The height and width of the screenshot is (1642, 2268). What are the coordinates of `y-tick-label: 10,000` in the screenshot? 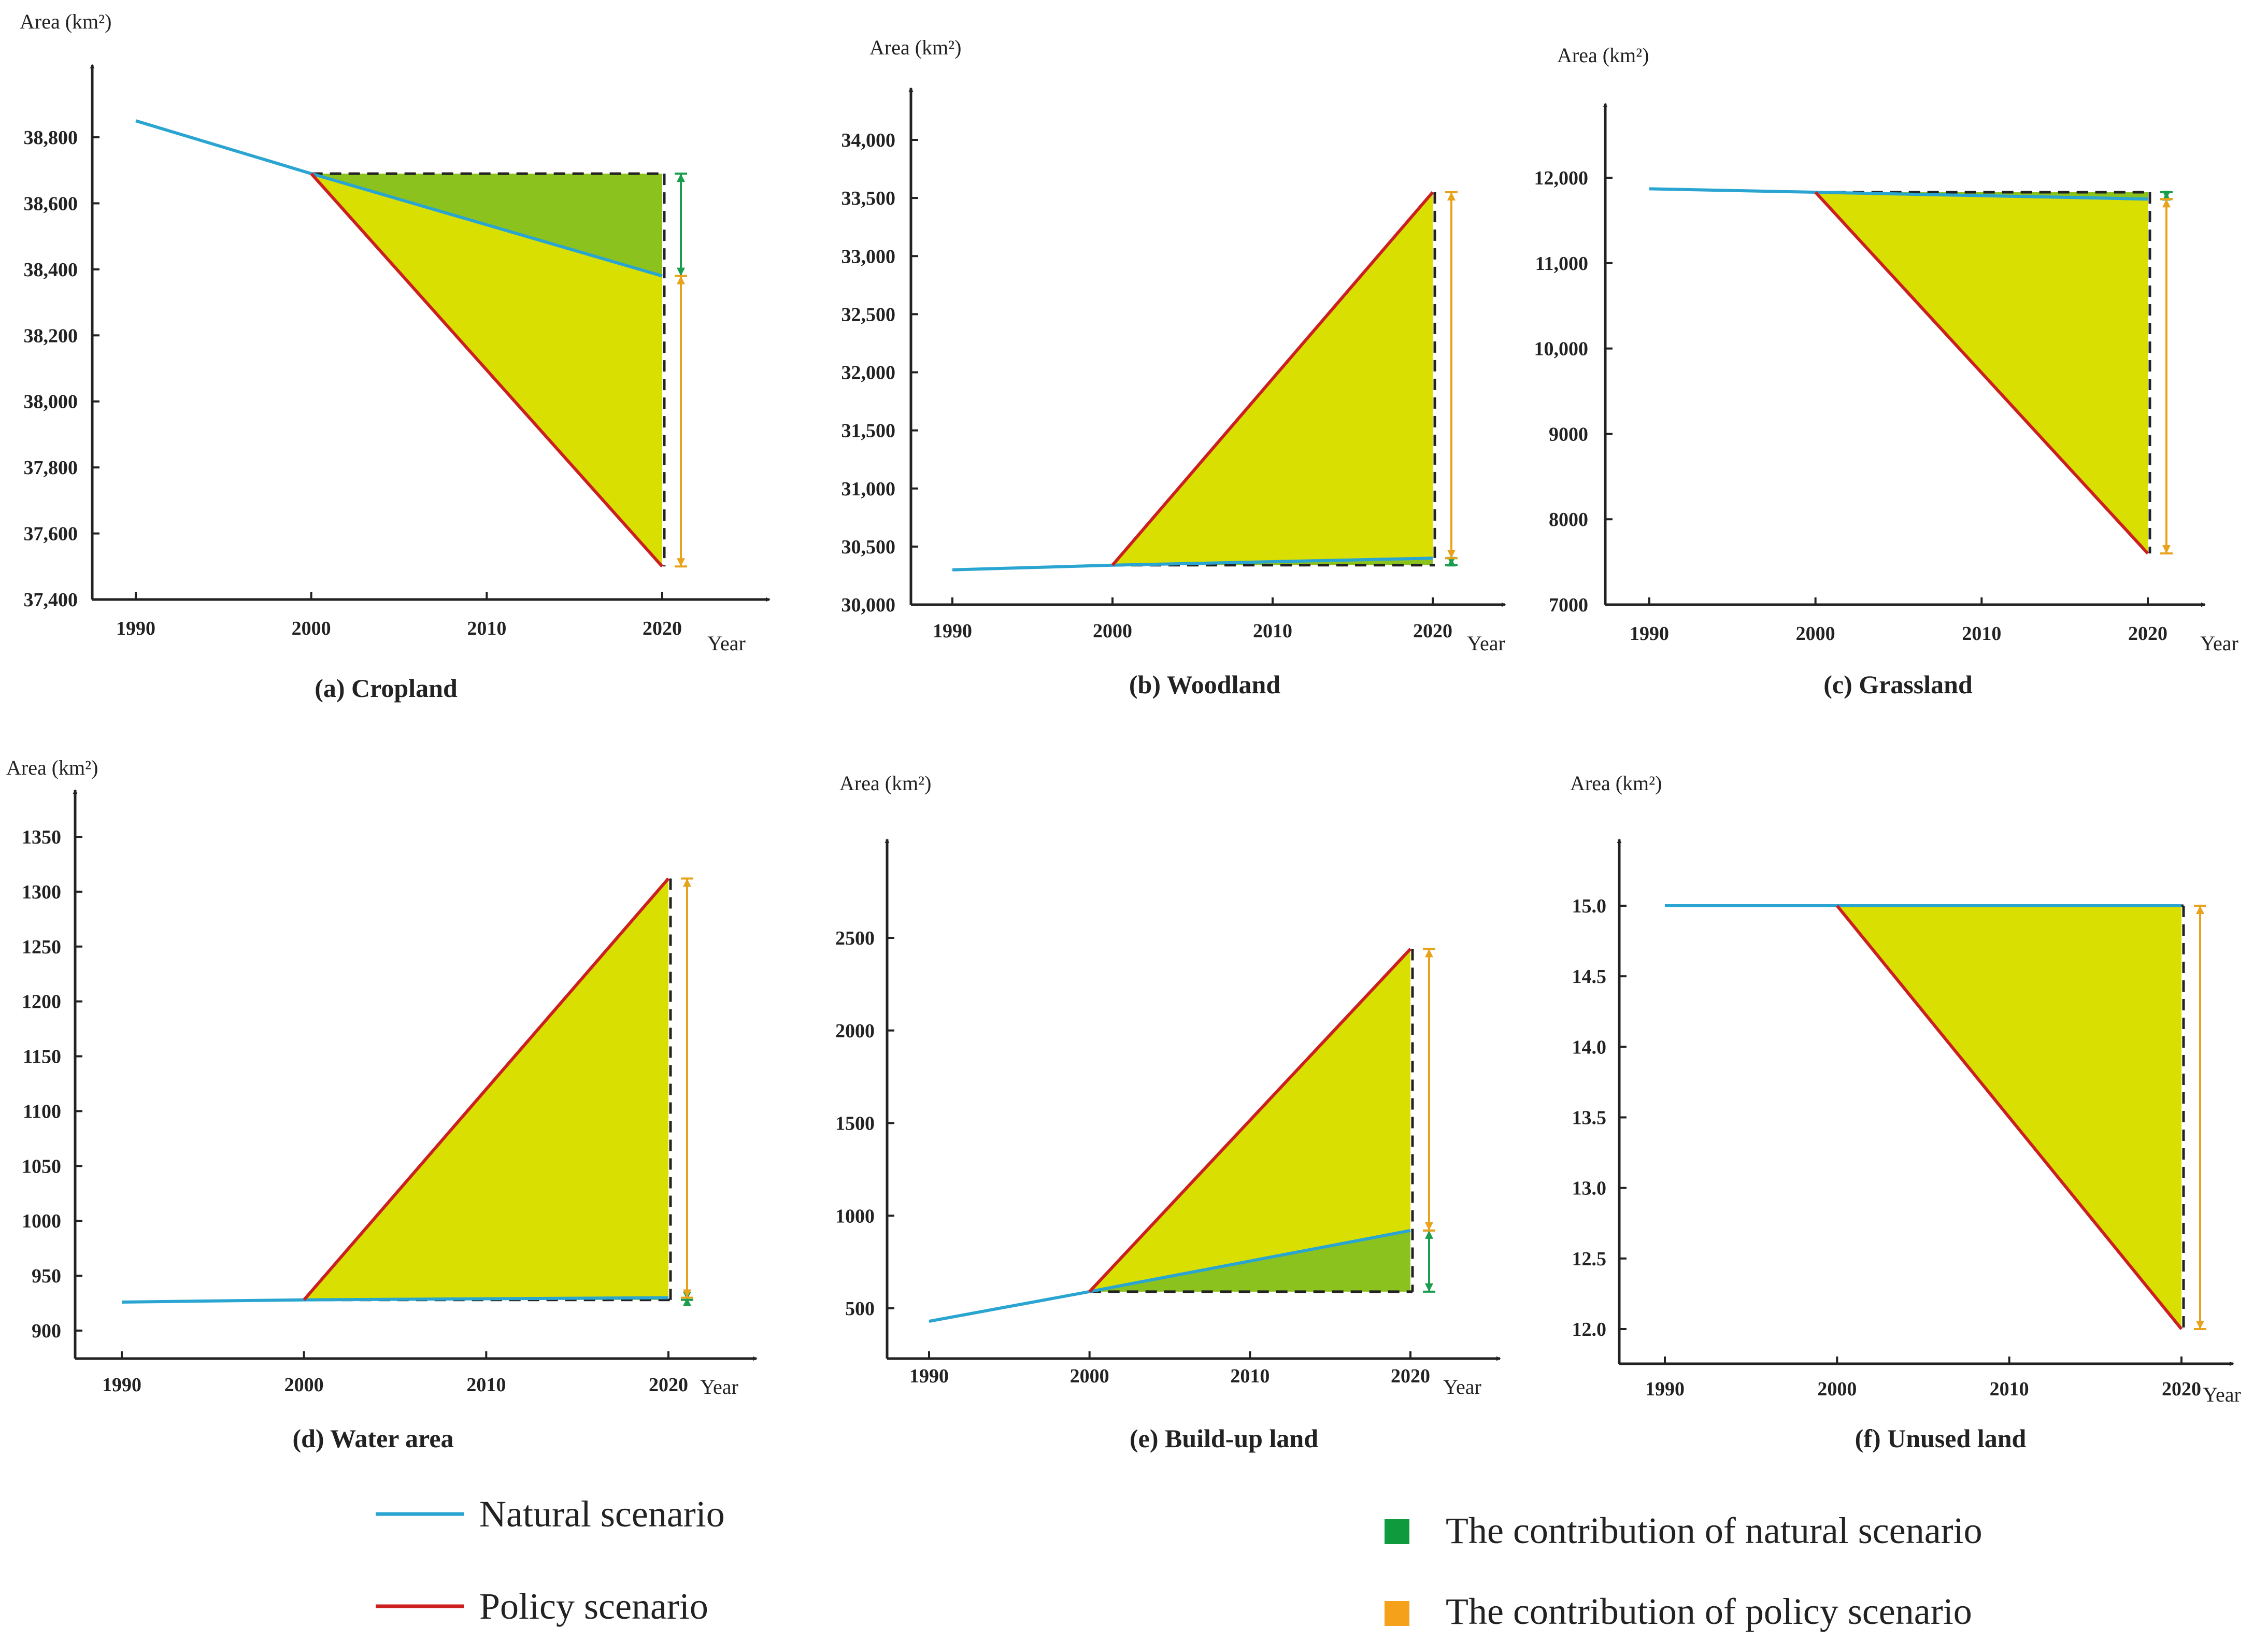 It's located at (1561, 349).